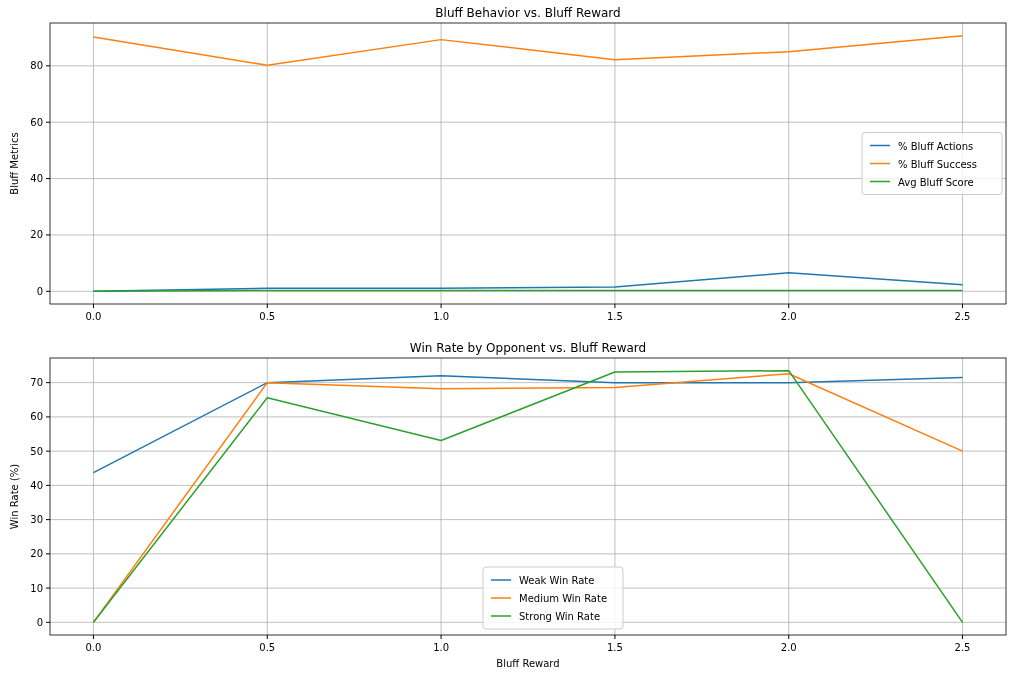 The image size is (1014, 674). What do you see at coordinates (14, 163) in the screenshot?
I see `y-axis-title: Bluff Metrics` at bounding box center [14, 163].